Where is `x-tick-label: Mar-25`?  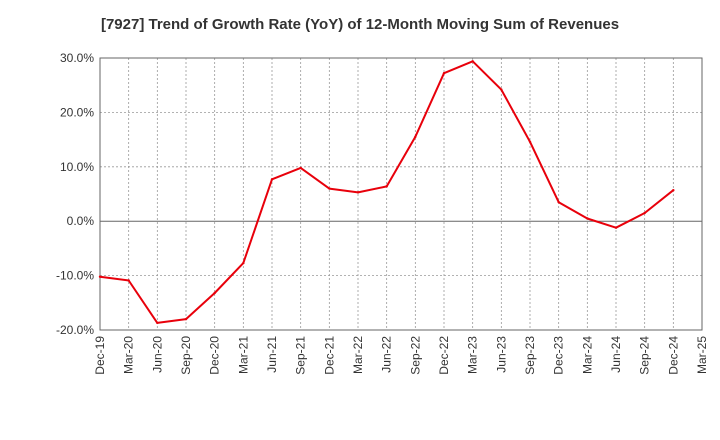 x-tick-label: Mar-25 is located at coordinates (702, 355).